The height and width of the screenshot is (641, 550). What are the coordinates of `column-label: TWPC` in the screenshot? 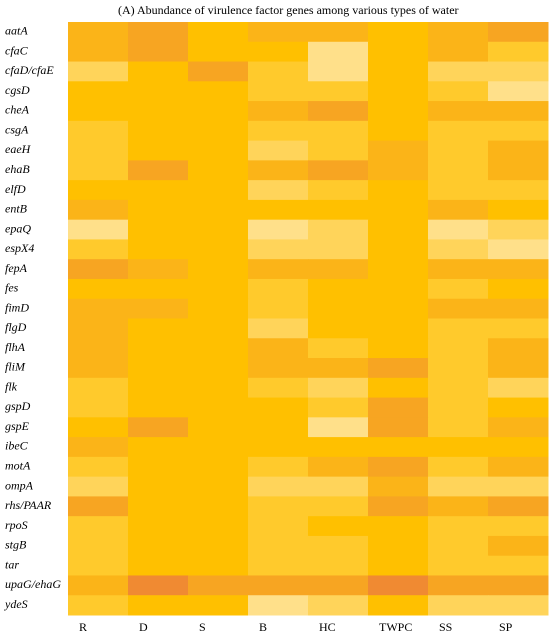 It's located at (395, 627).